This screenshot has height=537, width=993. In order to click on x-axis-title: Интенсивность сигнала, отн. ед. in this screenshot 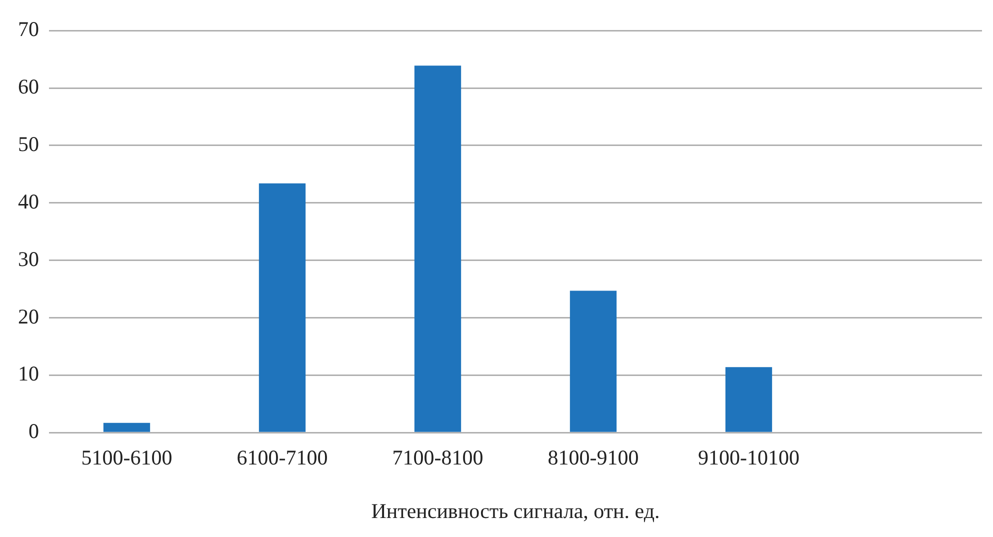, I will do `click(515, 510)`.